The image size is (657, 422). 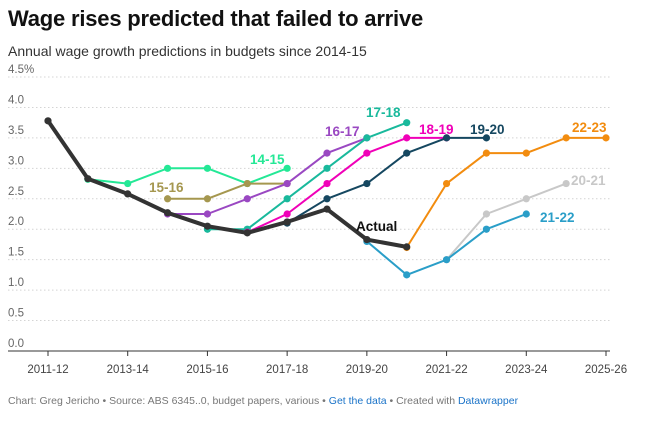 What do you see at coordinates (287, 370) in the screenshot?
I see `x-tick-label: 2017-18` at bounding box center [287, 370].